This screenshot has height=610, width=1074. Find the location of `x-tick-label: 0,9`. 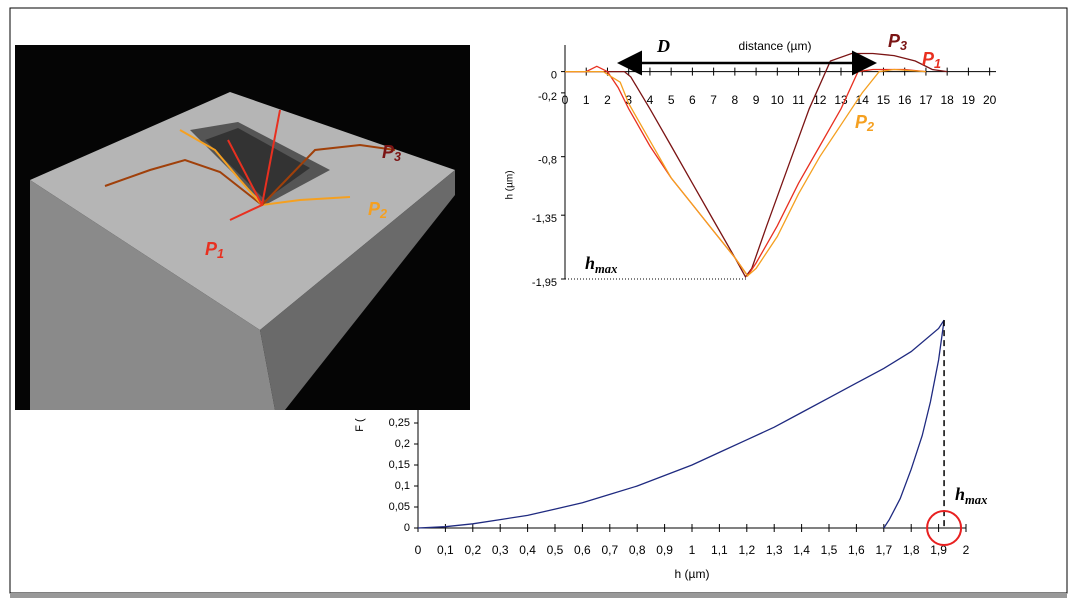

x-tick-label: 0,9 is located at coordinates (664, 550).